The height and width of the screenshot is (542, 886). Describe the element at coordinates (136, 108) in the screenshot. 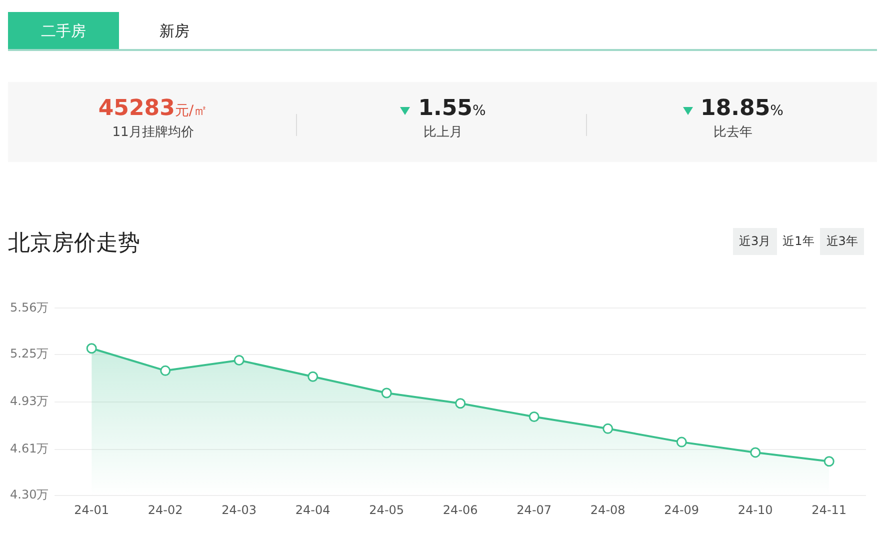

I see `text: 45283` at that location.